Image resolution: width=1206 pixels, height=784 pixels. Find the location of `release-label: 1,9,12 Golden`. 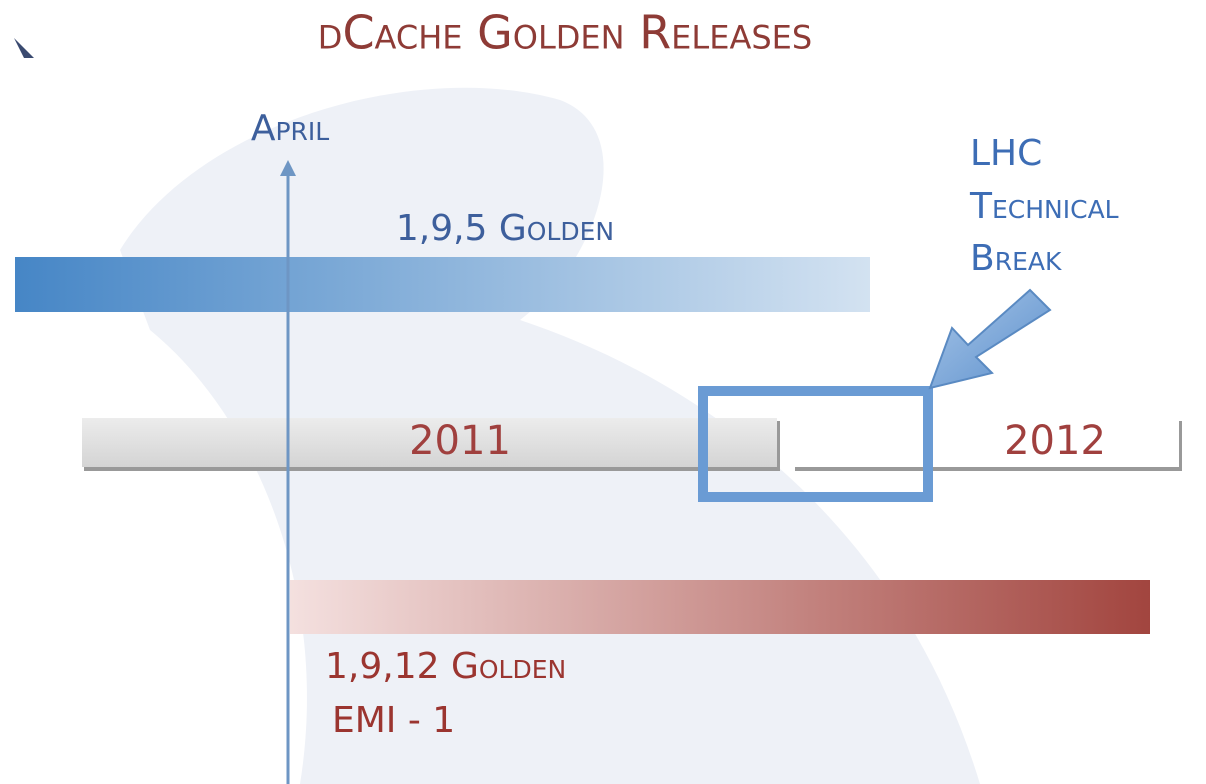

release-label: 1,9,12 Golden is located at coordinates (445, 666).